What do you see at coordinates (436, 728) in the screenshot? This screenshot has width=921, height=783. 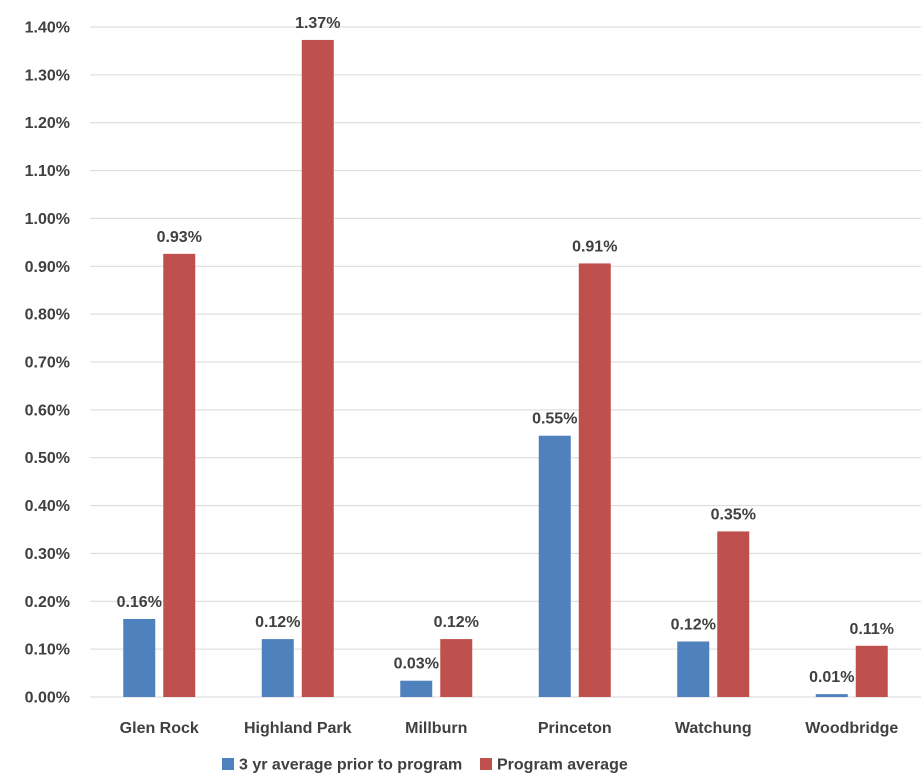 I see `x-category-label: Millburn` at bounding box center [436, 728].